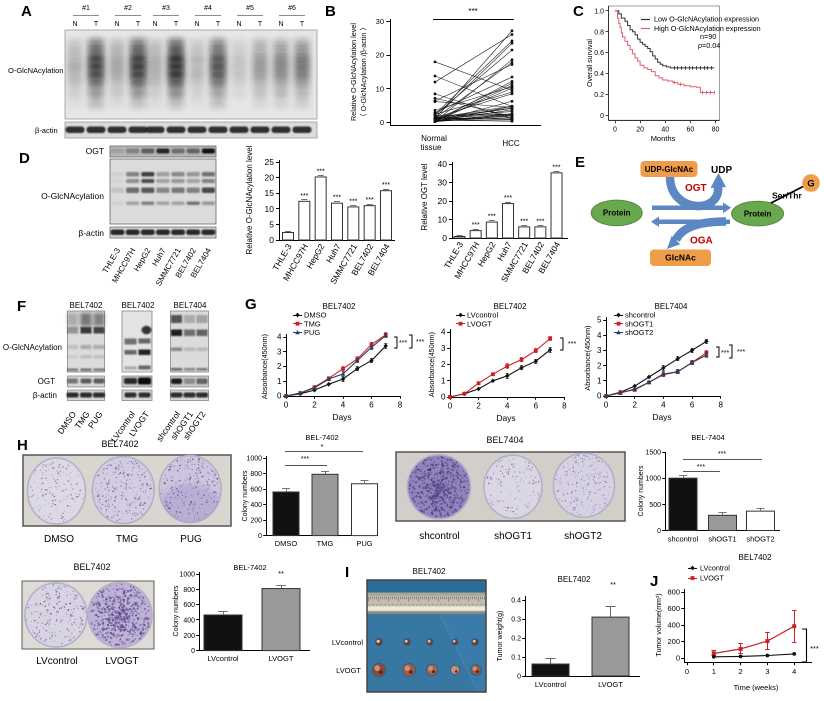  I want to click on svg-text: 1.0, so click(599, 11).